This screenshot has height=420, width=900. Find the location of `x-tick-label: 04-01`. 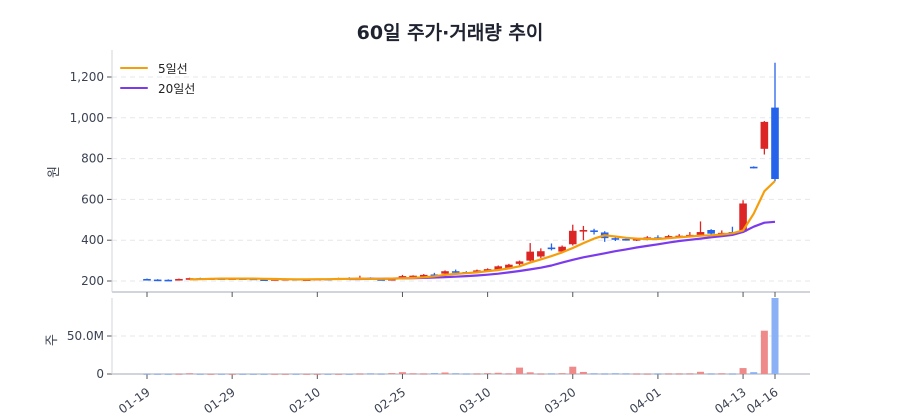

x-tick-label: 04-01 is located at coordinates (645, 400).